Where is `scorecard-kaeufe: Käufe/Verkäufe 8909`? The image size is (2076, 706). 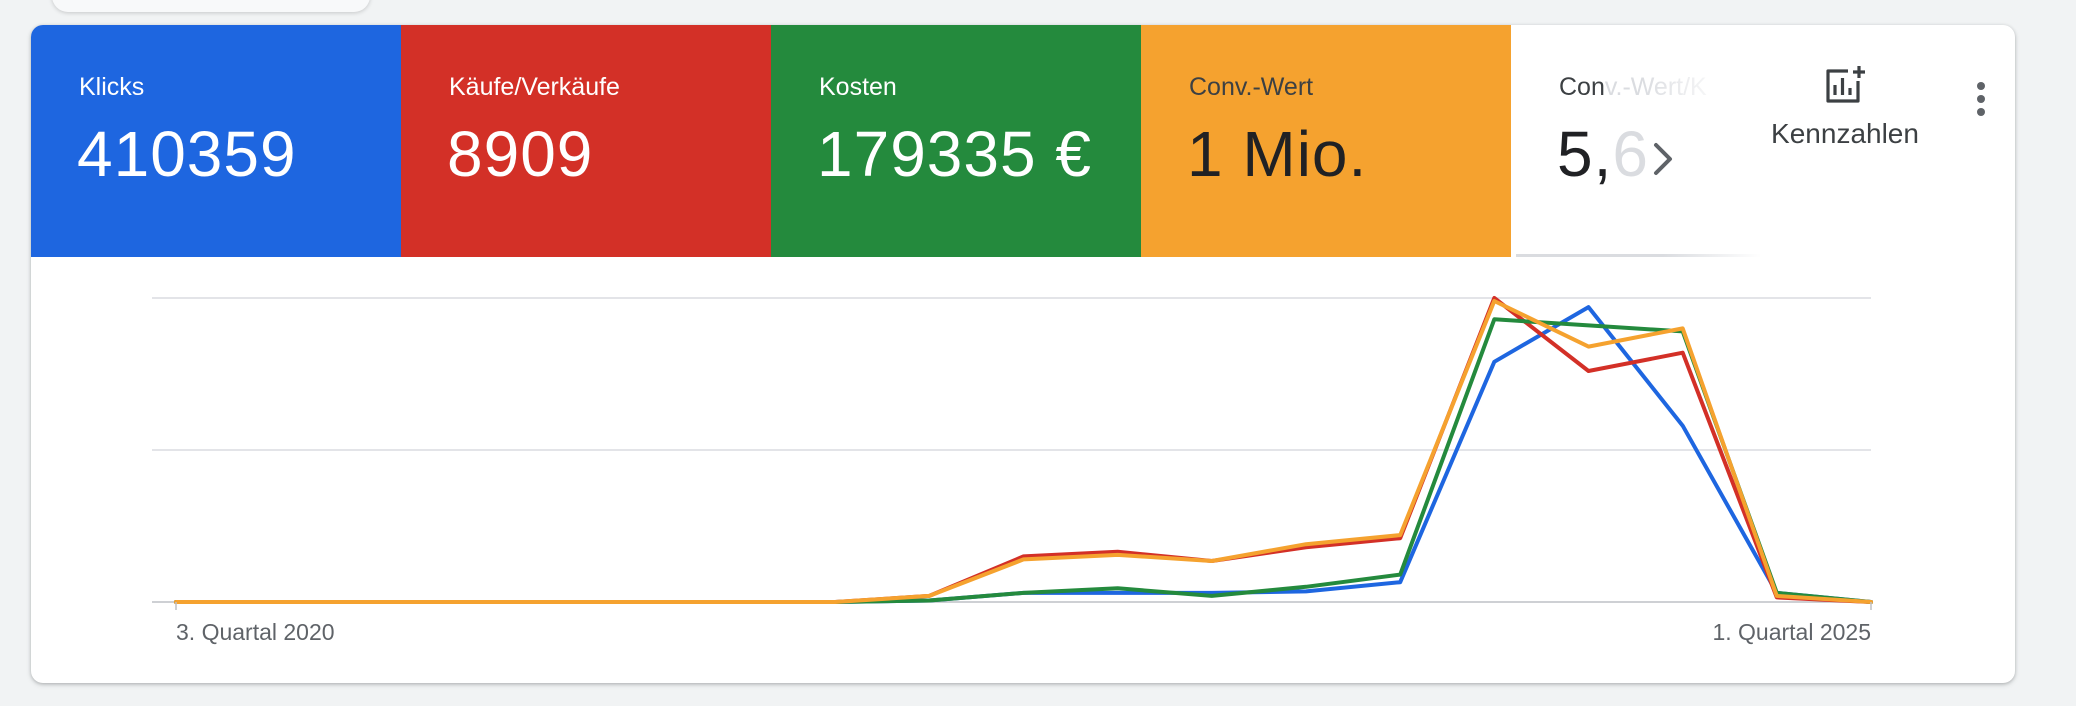
scorecard-kaeufe: Käufe/Verkäufe 8909 is located at coordinates (586, 141).